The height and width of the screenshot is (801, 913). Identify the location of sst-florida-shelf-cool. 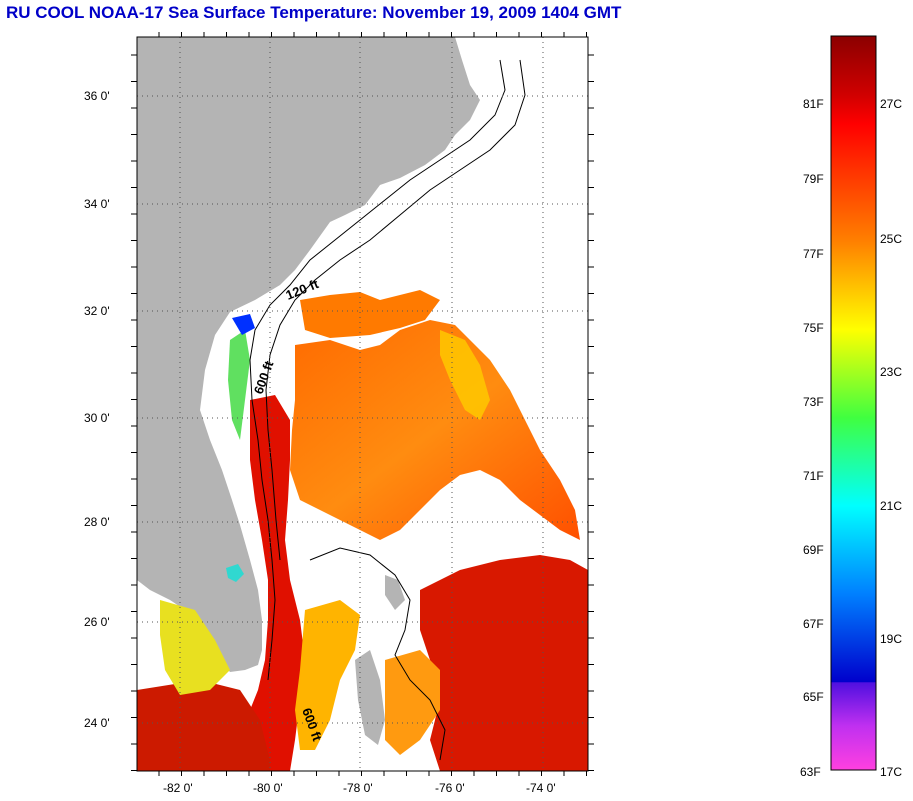
(239, 385).